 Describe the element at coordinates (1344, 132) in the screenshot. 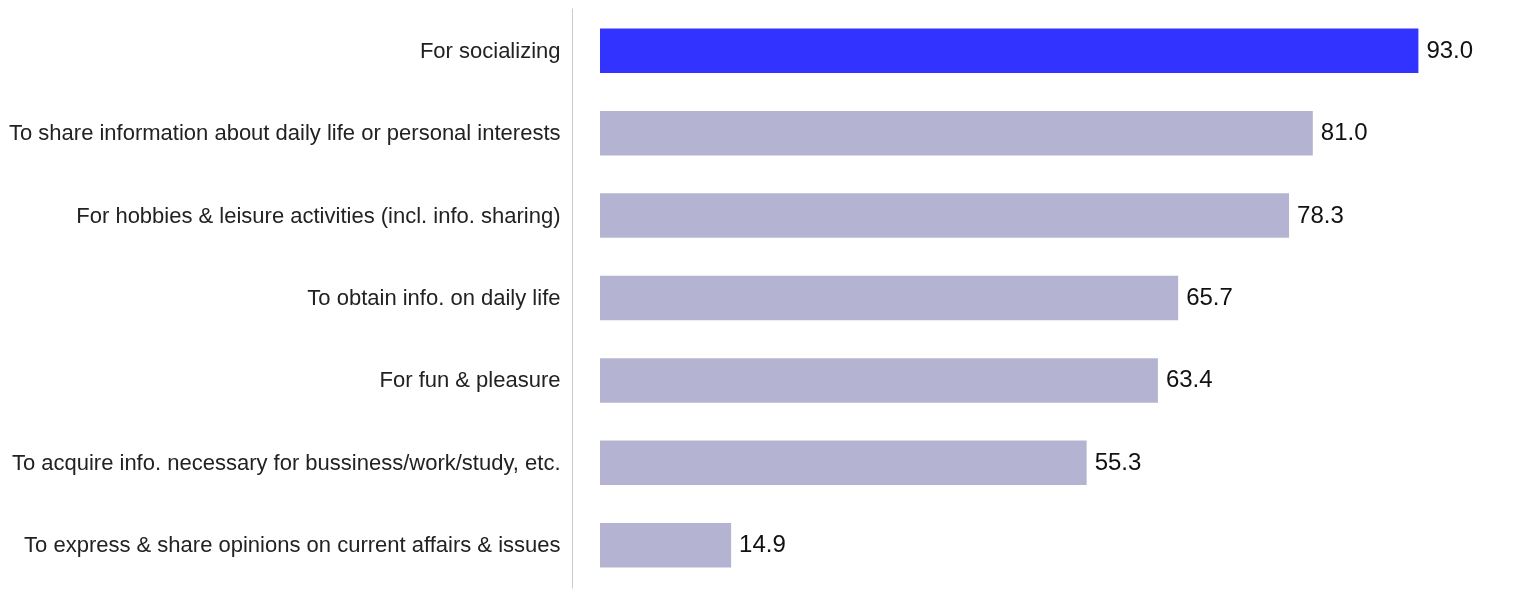

I see `data-label: 81.0` at that location.